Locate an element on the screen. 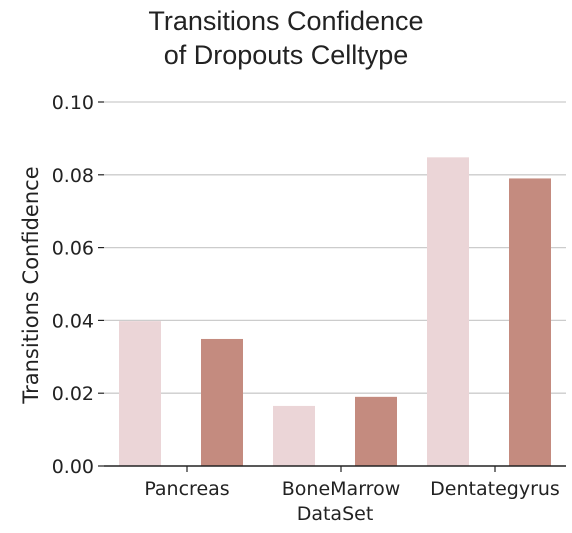 Image resolution: width=572 pixels, height=533 pixels. chart-title-line-1: Transitions Confidence is located at coordinates (286, 21).